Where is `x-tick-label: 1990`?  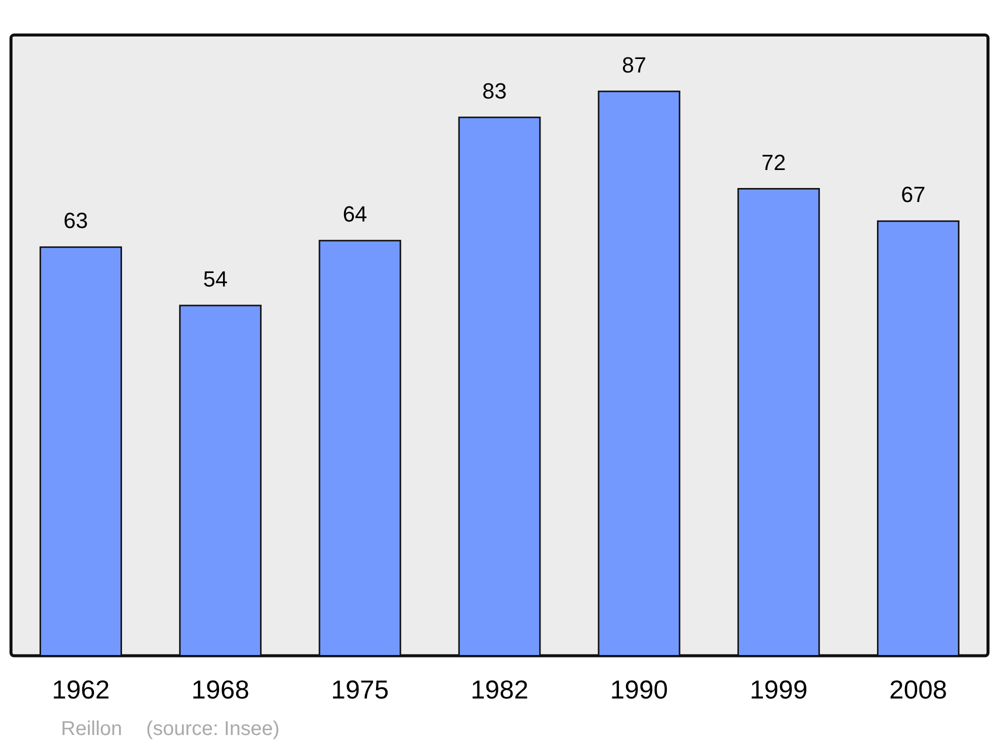
x-tick-label: 1990 is located at coordinates (639, 689).